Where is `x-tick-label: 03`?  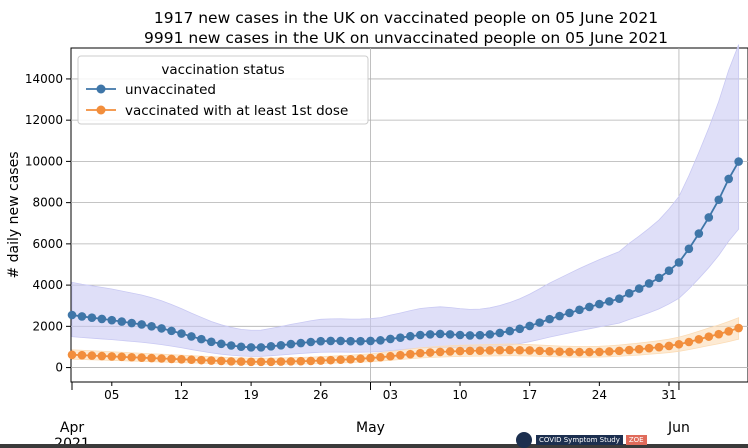 x-tick-label: 03 is located at coordinates (390, 395).